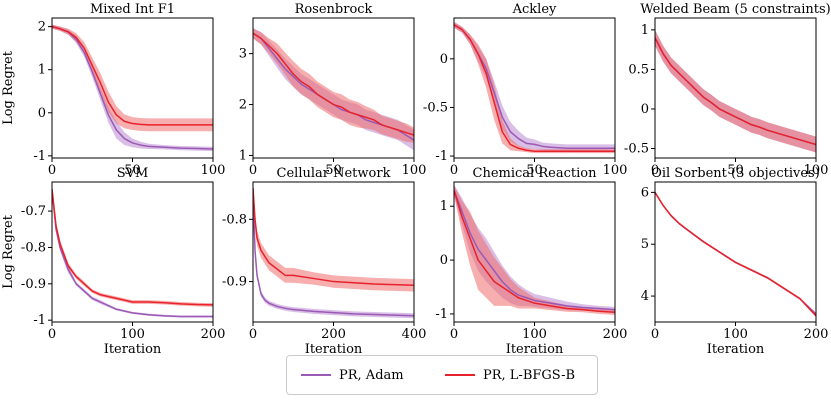 The image size is (831, 420). I want to click on y-tick-label: 0.5, so click(638, 69).